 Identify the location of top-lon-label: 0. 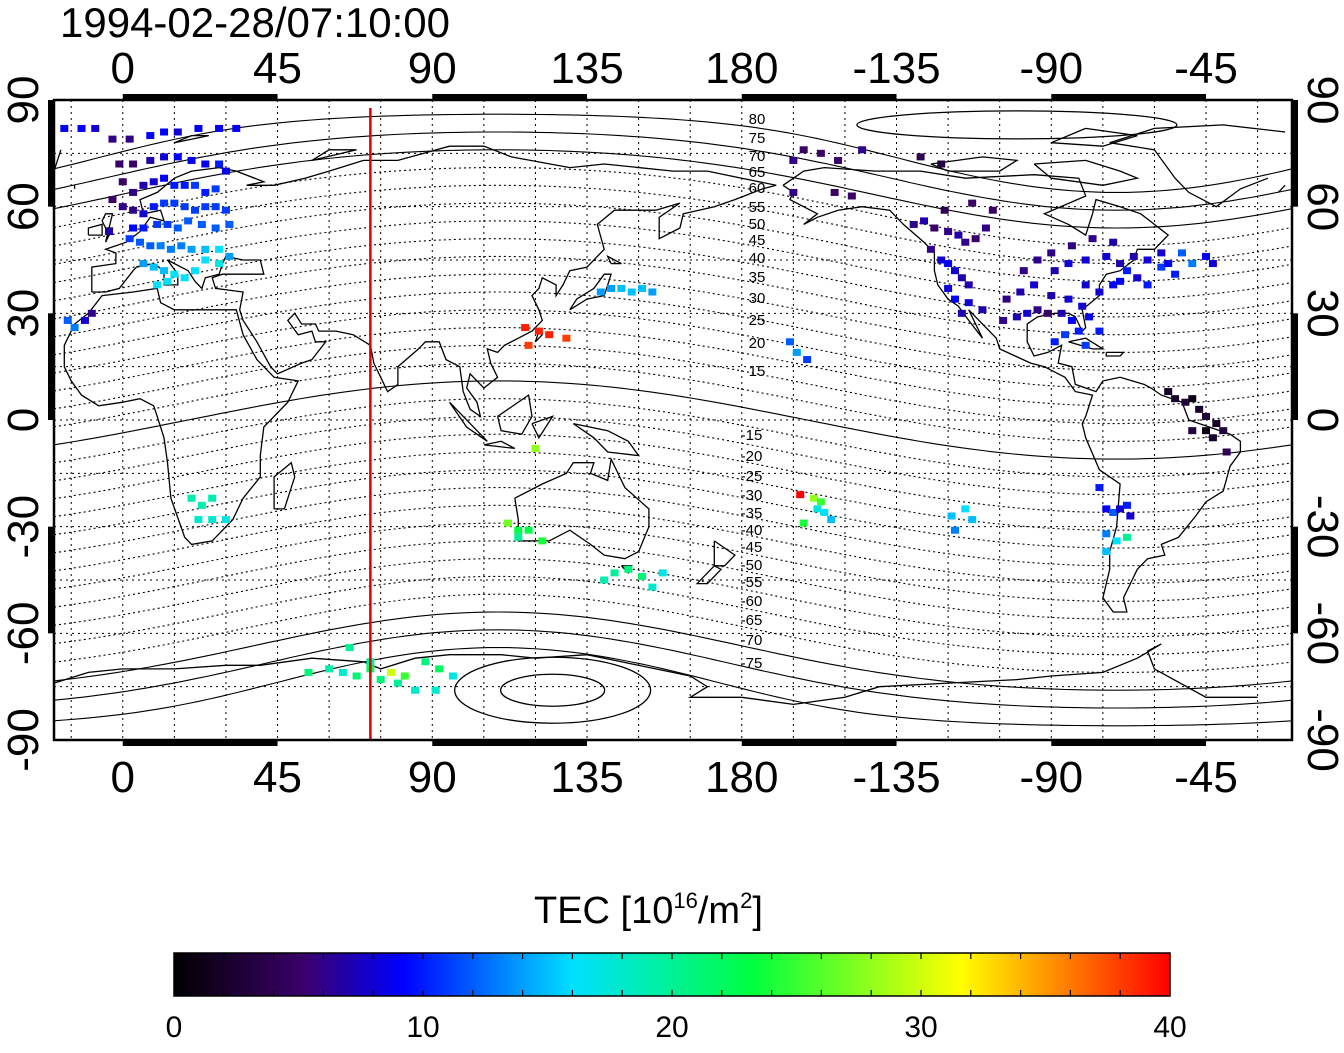
(123, 68).